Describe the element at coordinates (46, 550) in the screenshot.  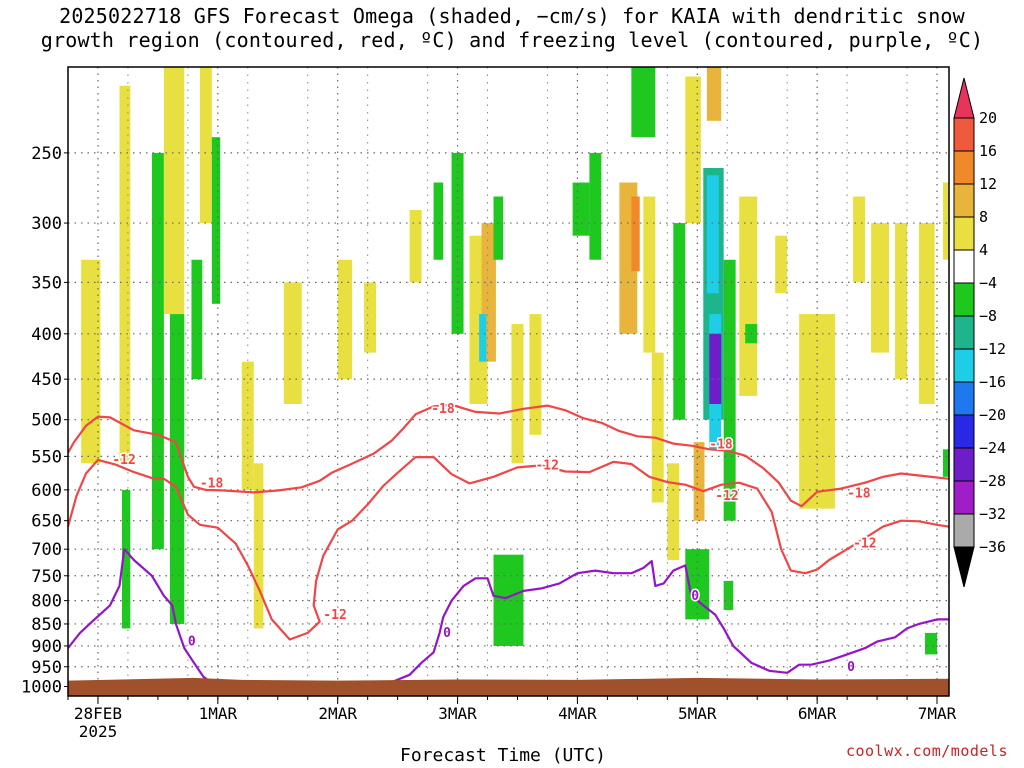
I see `y-tick-label: 700` at that location.